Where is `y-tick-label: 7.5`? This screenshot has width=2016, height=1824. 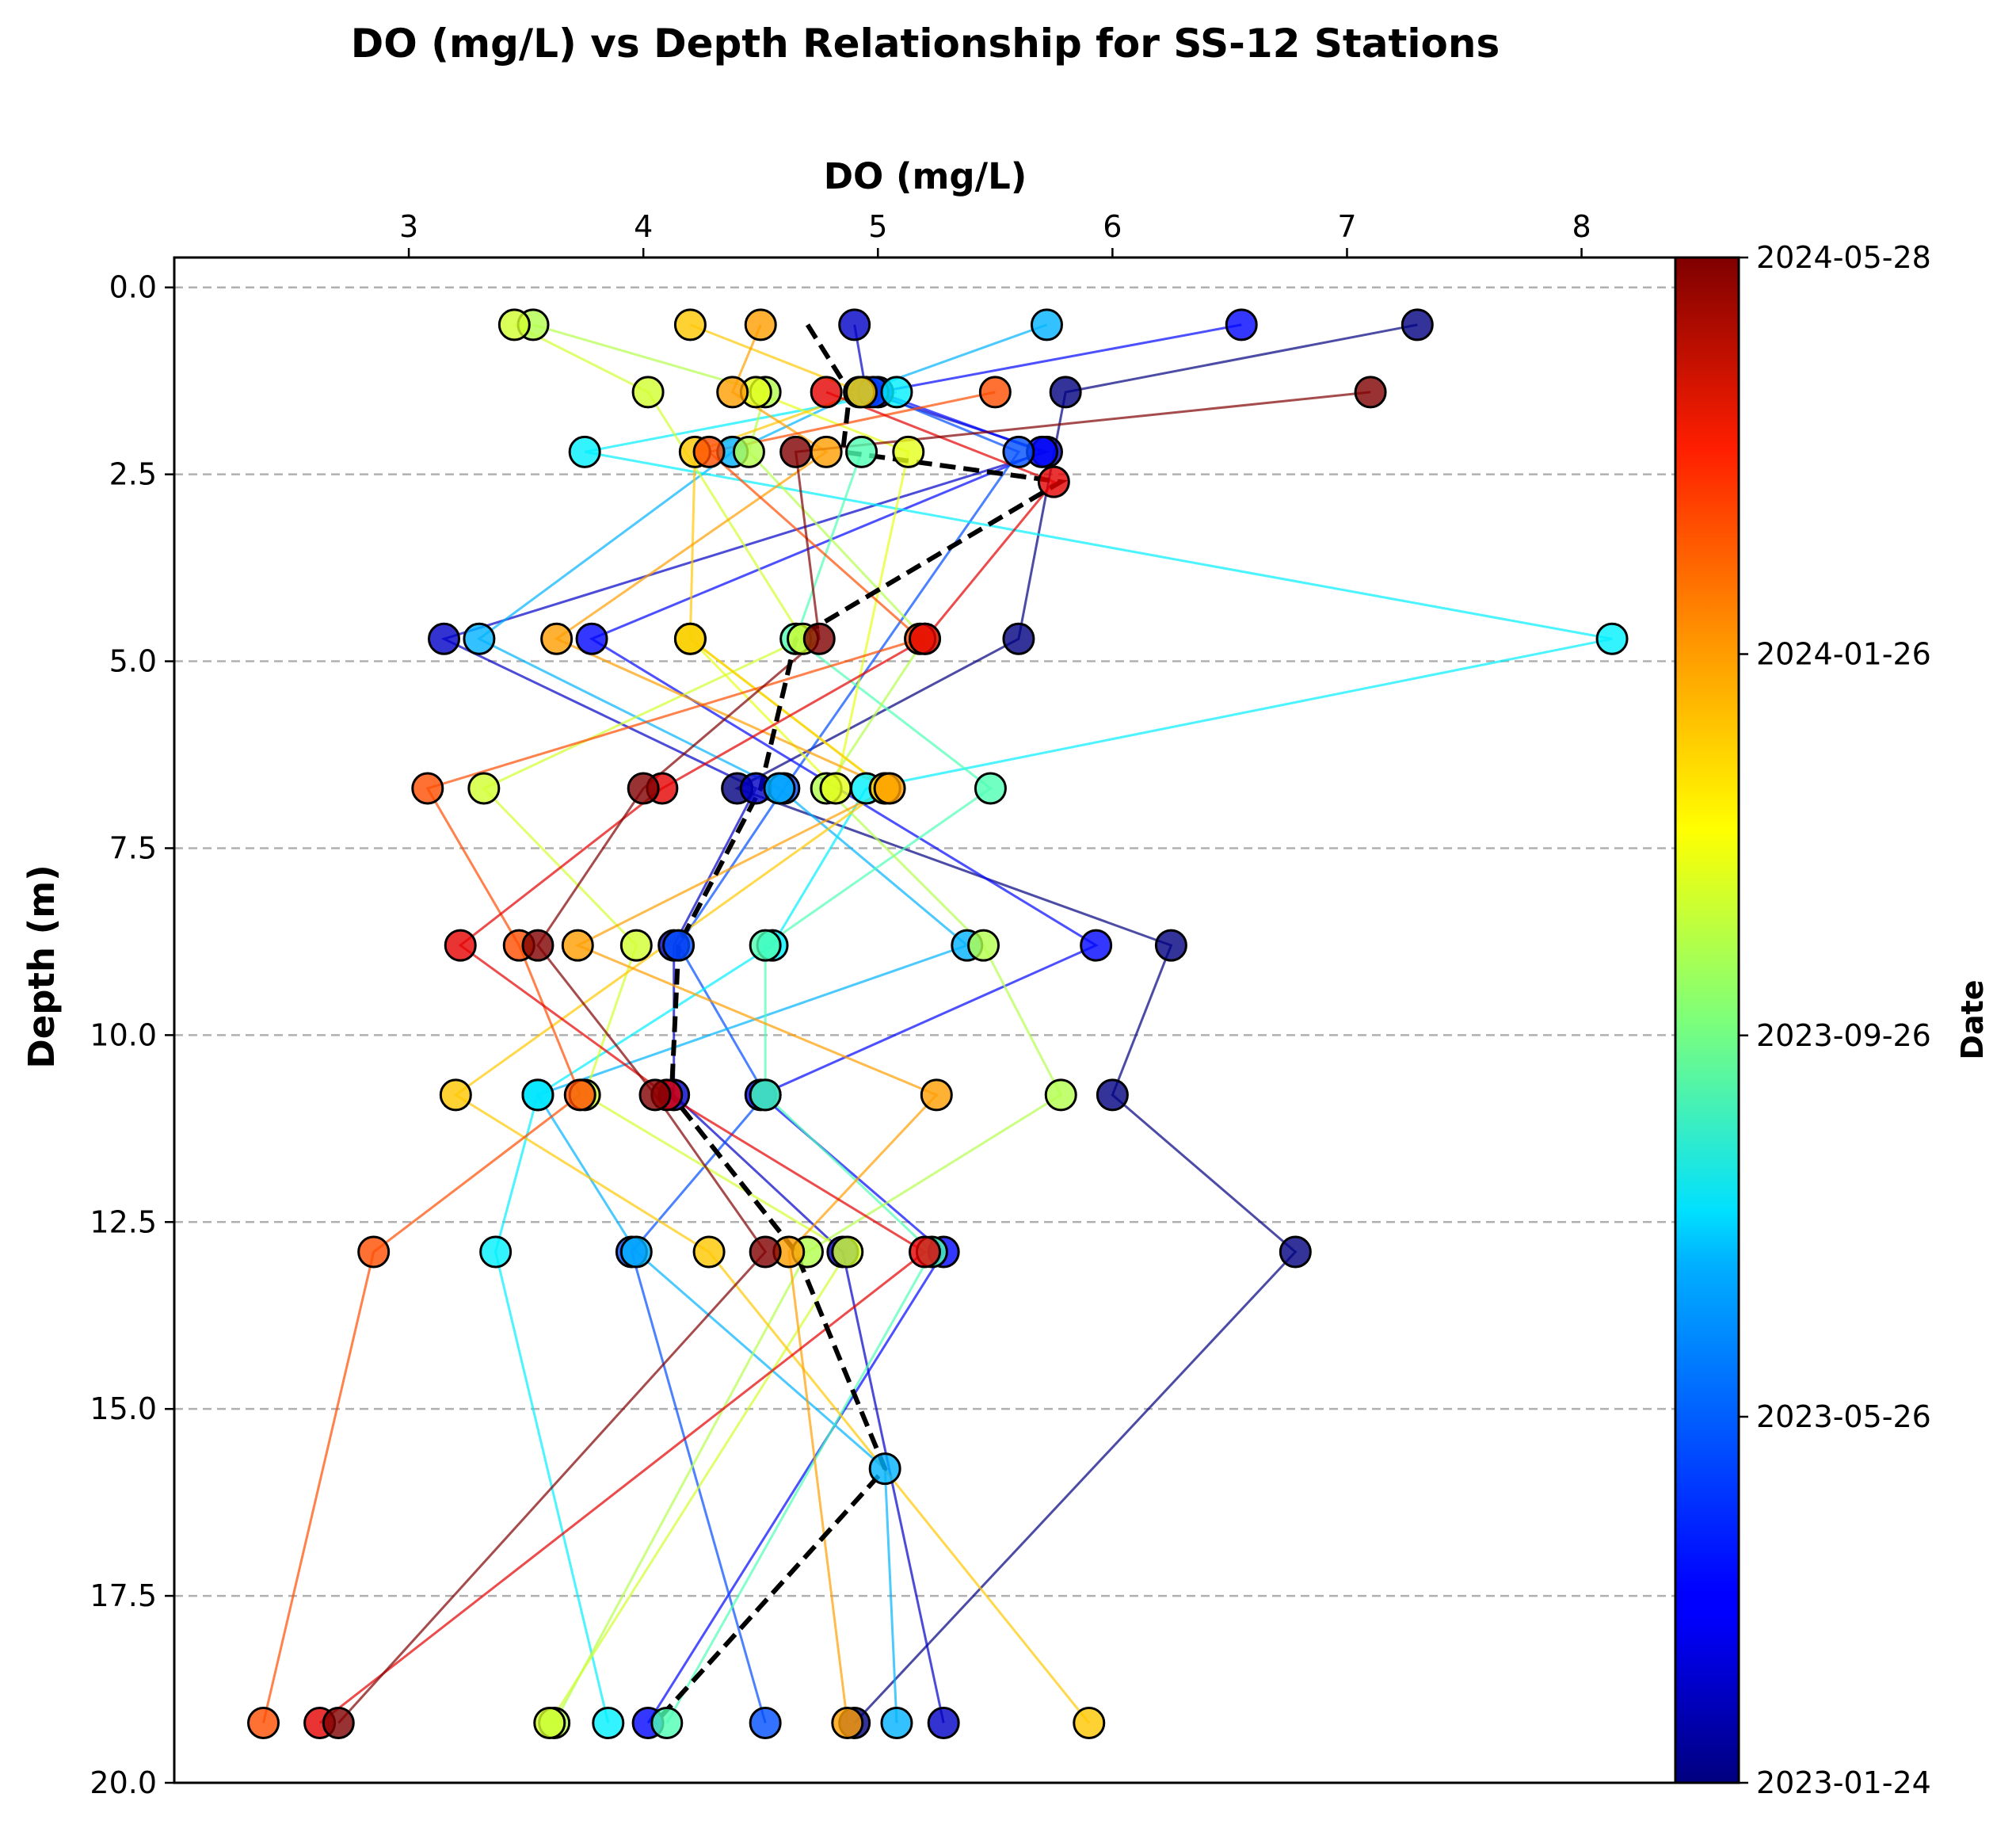 y-tick-label: 7.5 is located at coordinates (133, 847).